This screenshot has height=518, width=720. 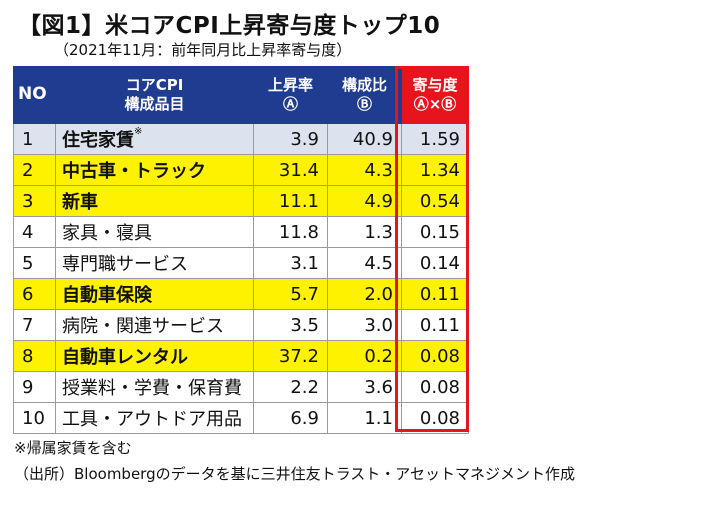 What do you see at coordinates (290, 85) in the screenshot?
I see `header-rate-line1: 上昇率` at bounding box center [290, 85].